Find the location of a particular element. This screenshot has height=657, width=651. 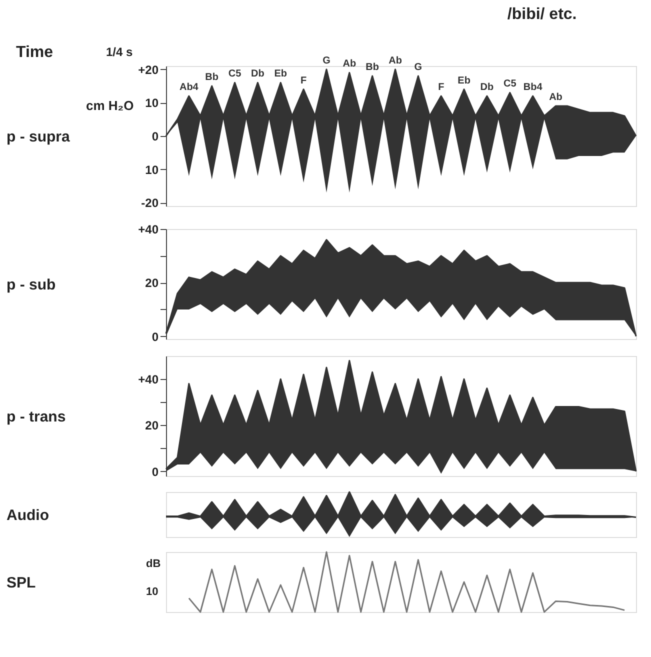

text: dB is located at coordinates (153, 564).